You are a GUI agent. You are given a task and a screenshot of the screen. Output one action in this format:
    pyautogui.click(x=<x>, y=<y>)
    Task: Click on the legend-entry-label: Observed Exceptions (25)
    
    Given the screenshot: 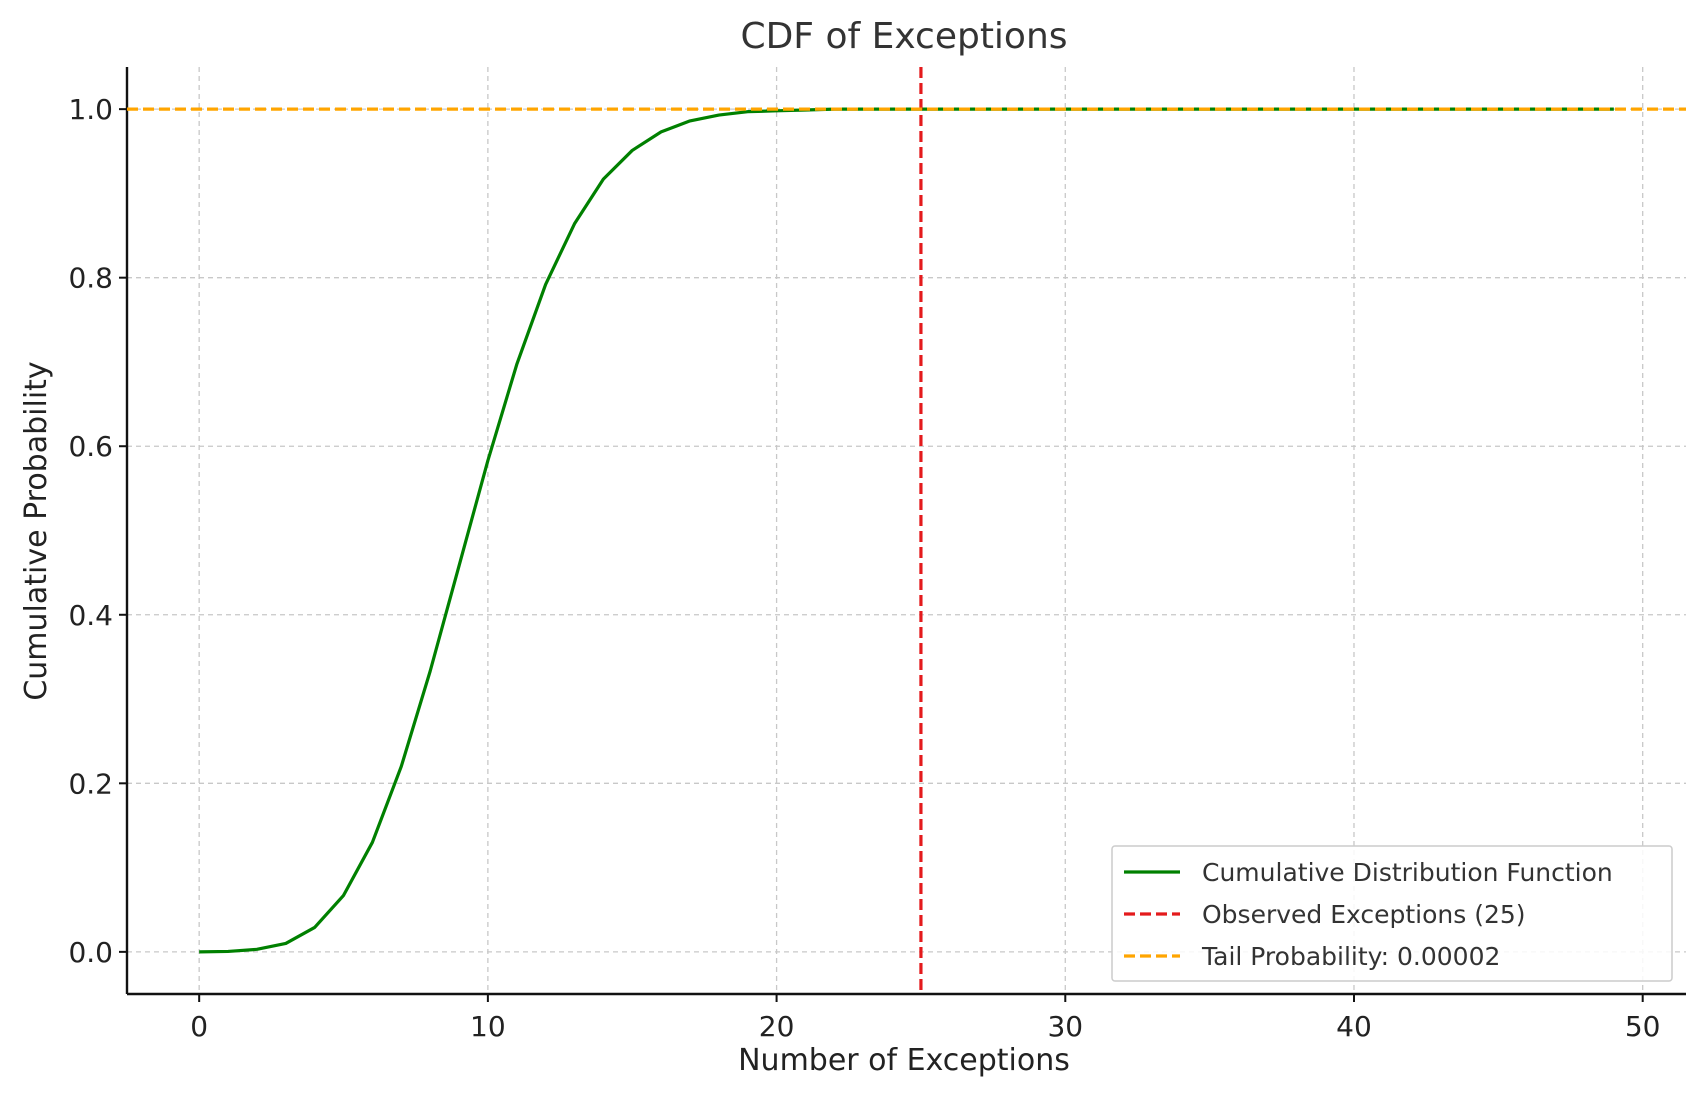 What is the action you would take?
    pyautogui.click(x=1364, y=914)
    